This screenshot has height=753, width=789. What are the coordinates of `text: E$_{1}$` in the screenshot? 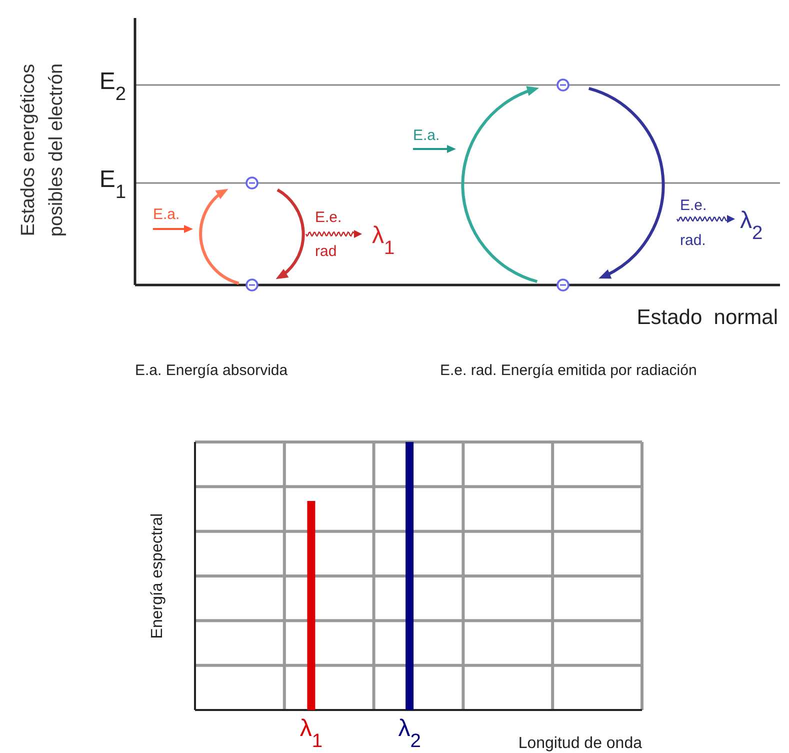 It's located at (112, 184).